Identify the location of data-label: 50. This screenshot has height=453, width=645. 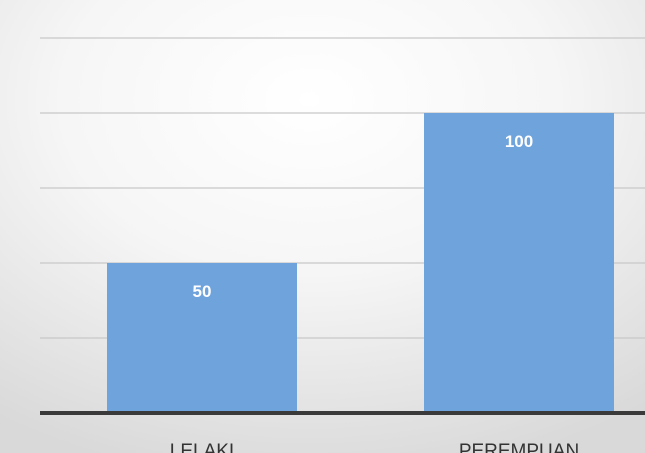
(202, 291).